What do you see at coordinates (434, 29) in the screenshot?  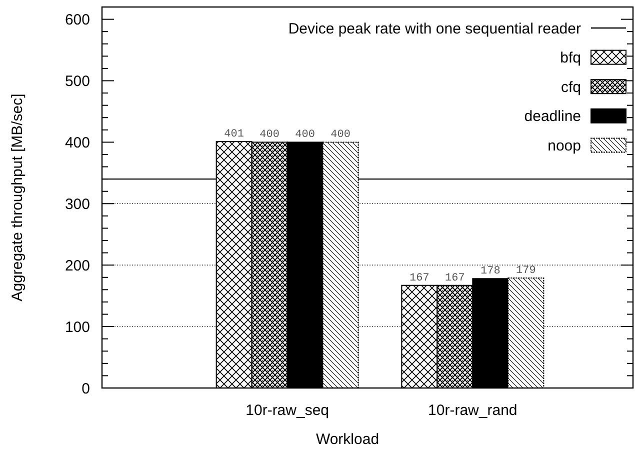 I see `legend-label: Device peak rate with one sequential reader` at bounding box center [434, 29].